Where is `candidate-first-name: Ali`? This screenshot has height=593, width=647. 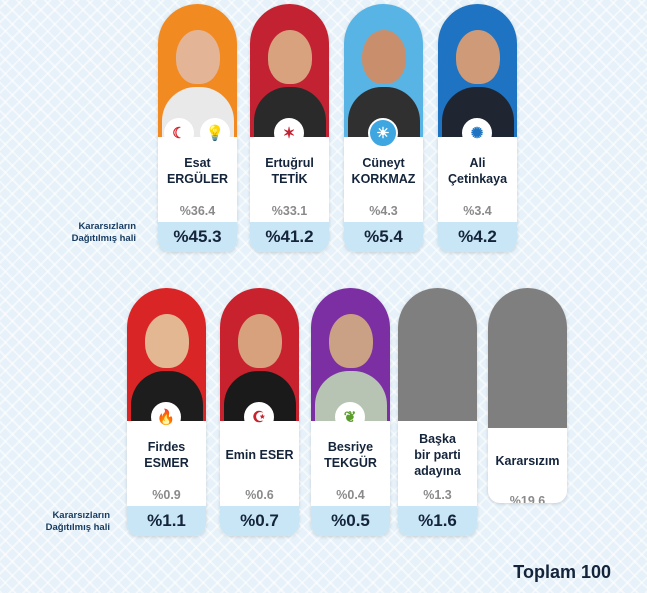
candidate-first-name: Ali is located at coordinates (477, 163).